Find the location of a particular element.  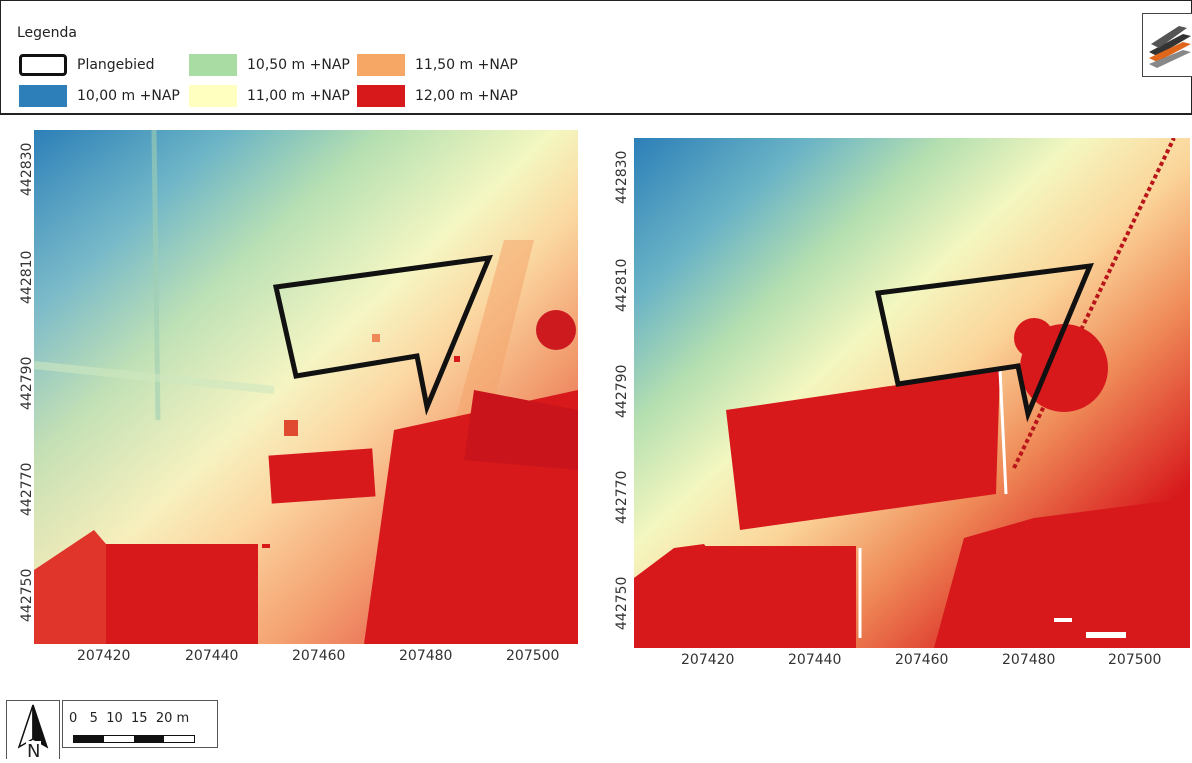

right-y-tick: 442790 is located at coordinates (622, 391).